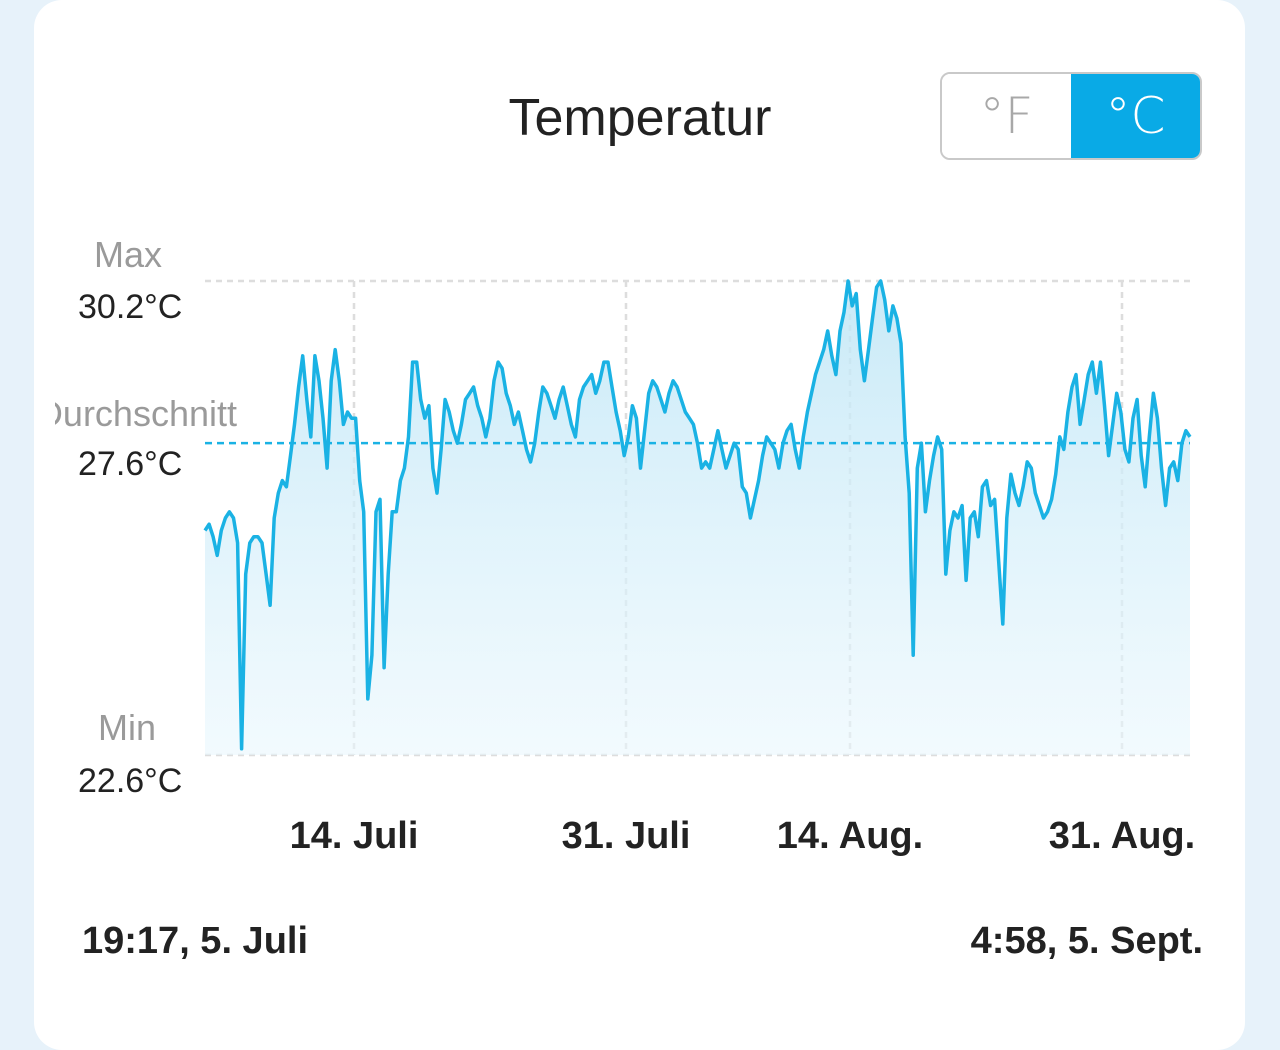 This screenshot has width=1280, height=1050. I want to click on chart-title: Temperatur, so click(640, 118).